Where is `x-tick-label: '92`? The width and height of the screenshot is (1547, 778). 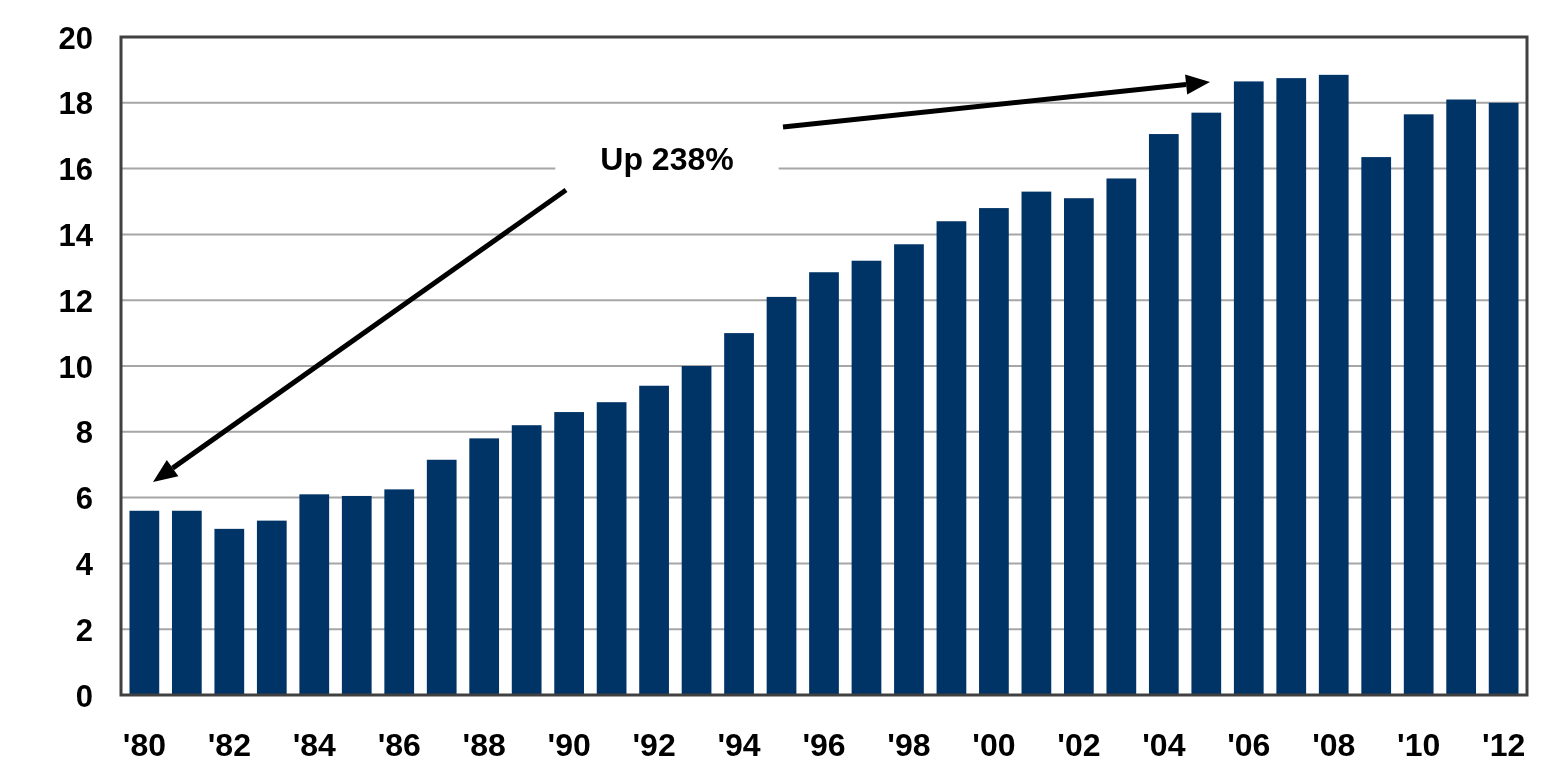
x-tick-label: '92 is located at coordinates (654, 744).